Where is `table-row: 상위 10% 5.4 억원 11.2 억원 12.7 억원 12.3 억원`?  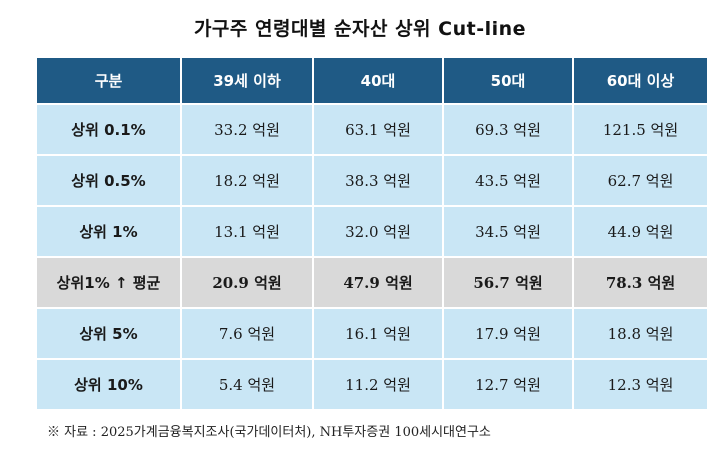
table-row: 상위 10% 5.4 억원 11.2 억원 12.7 억원 12.3 억원 is located at coordinates (372, 384).